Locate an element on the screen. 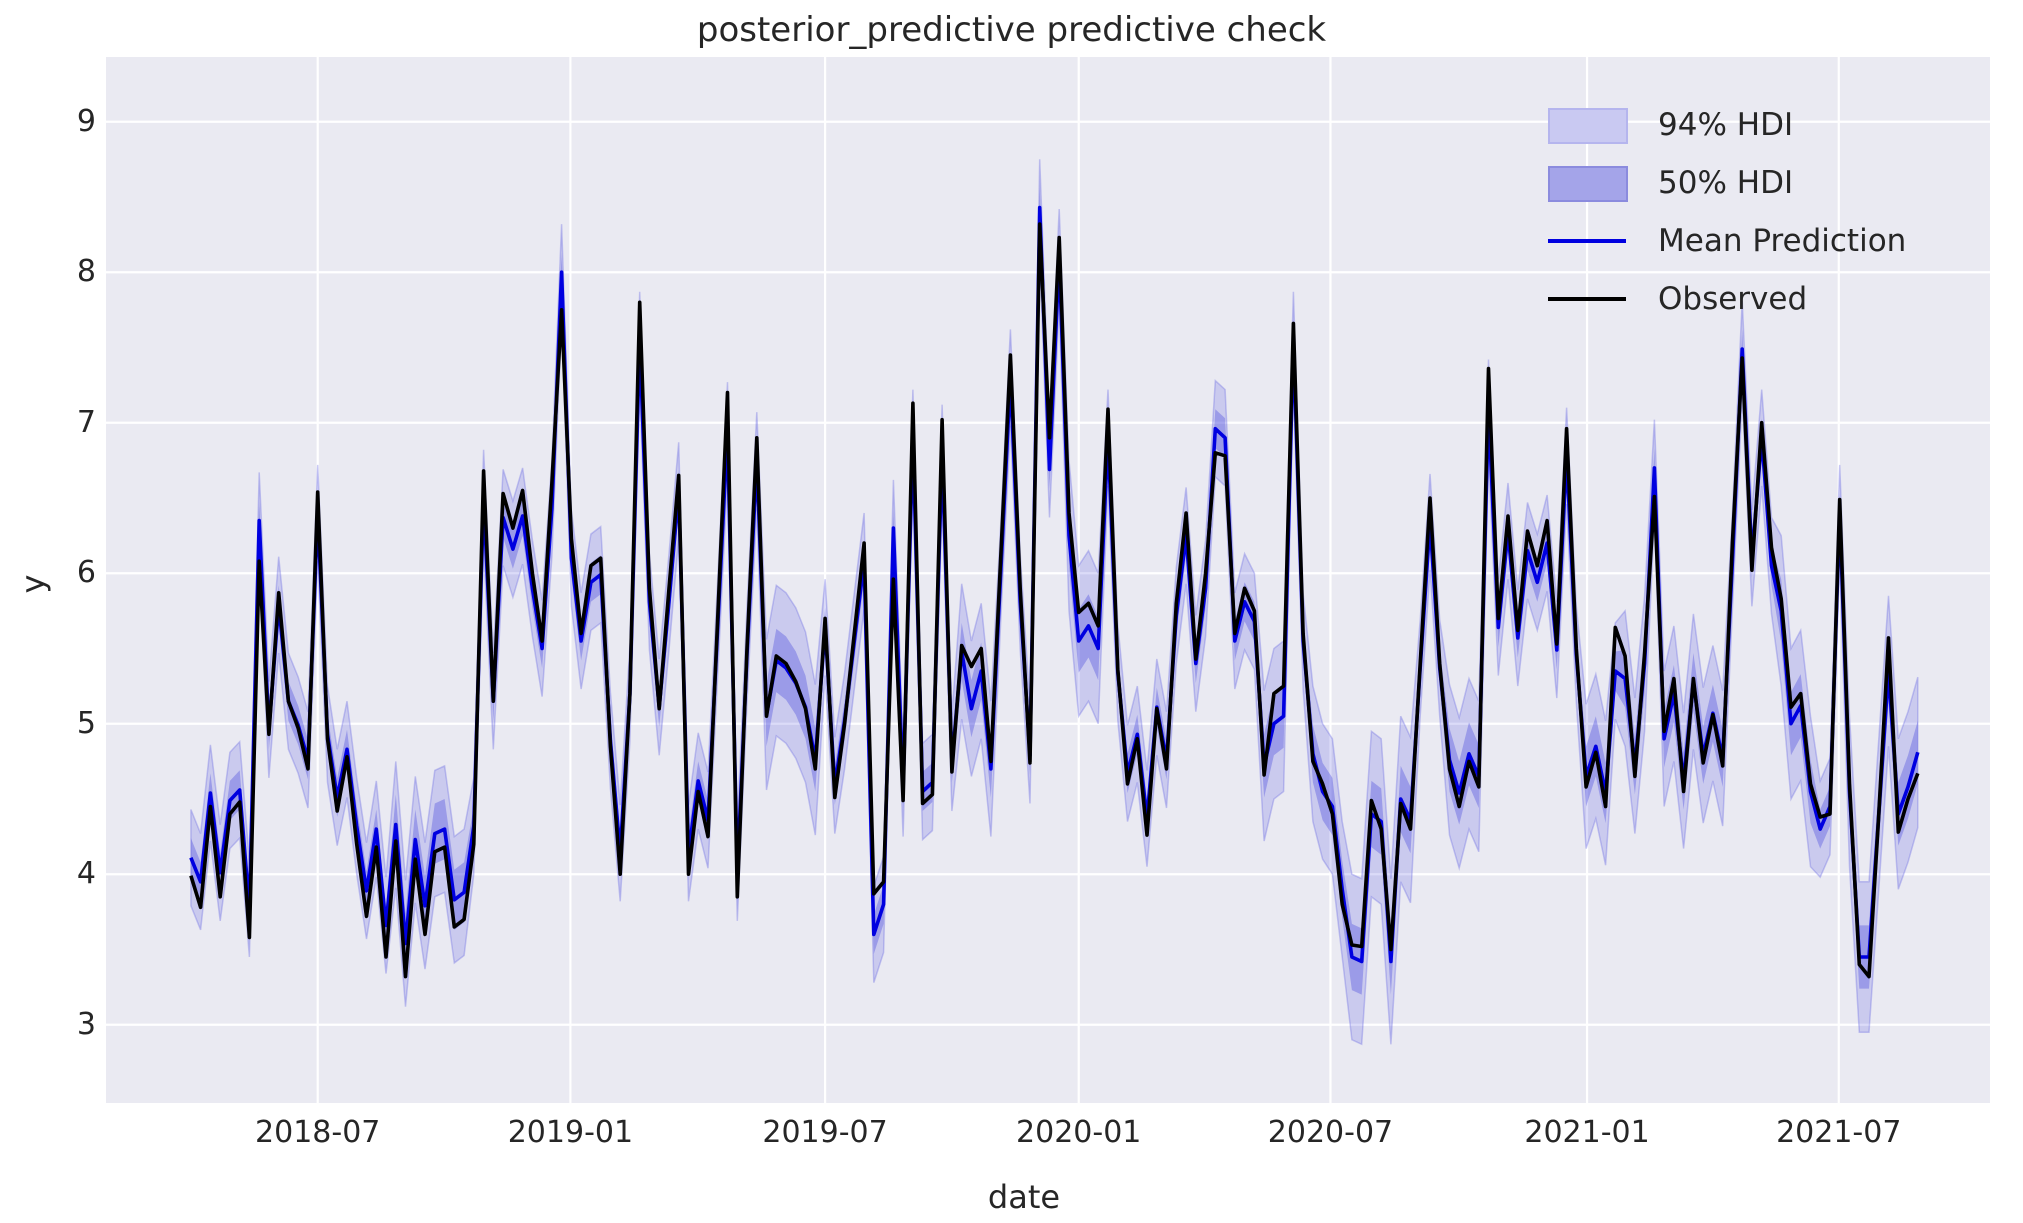 This screenshot has width=2023, height=1223. y-tick-label: 9 is located at coordinates (86, 121).